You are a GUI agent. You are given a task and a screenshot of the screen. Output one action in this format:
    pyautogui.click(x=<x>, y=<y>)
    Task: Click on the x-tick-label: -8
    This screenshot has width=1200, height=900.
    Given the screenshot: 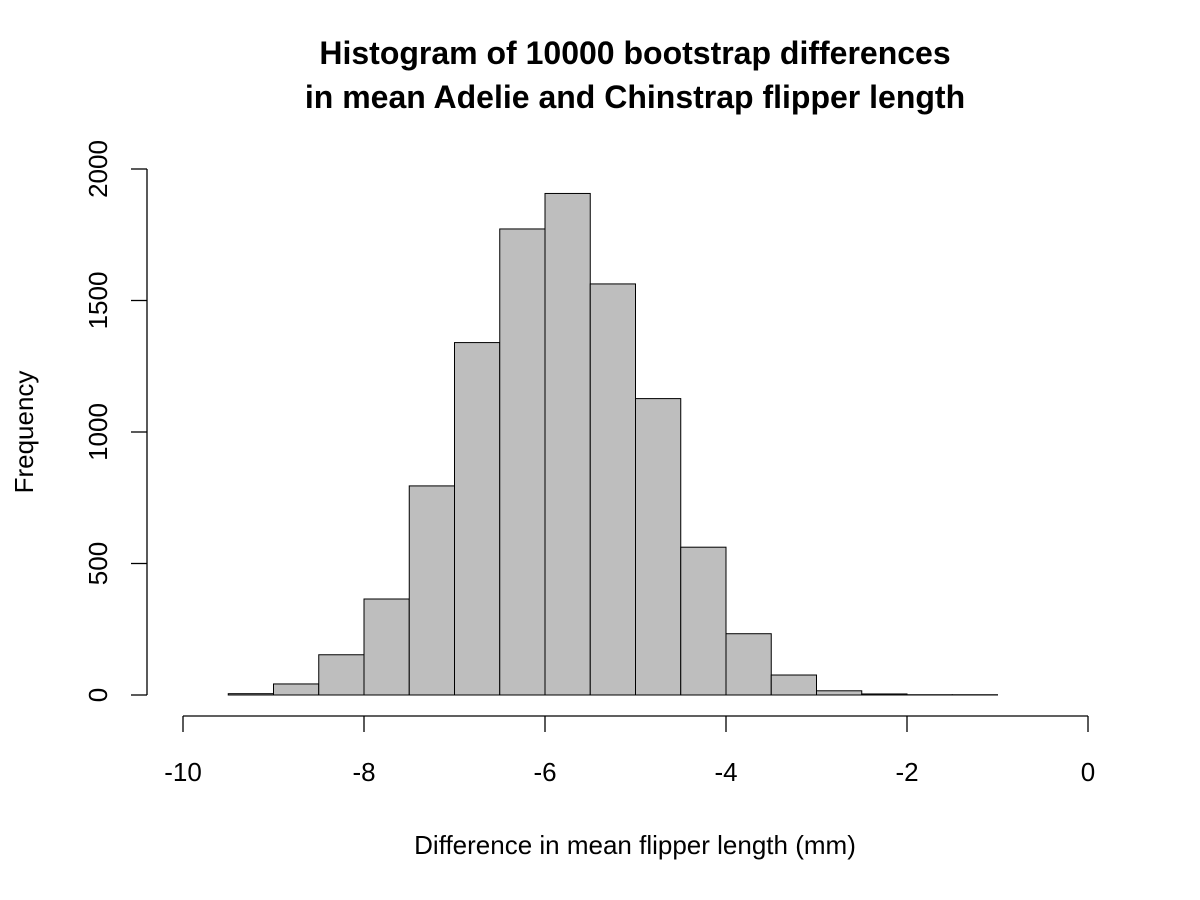 What is the action you would take?
    pyautogui.click(x=363, y=772)
    